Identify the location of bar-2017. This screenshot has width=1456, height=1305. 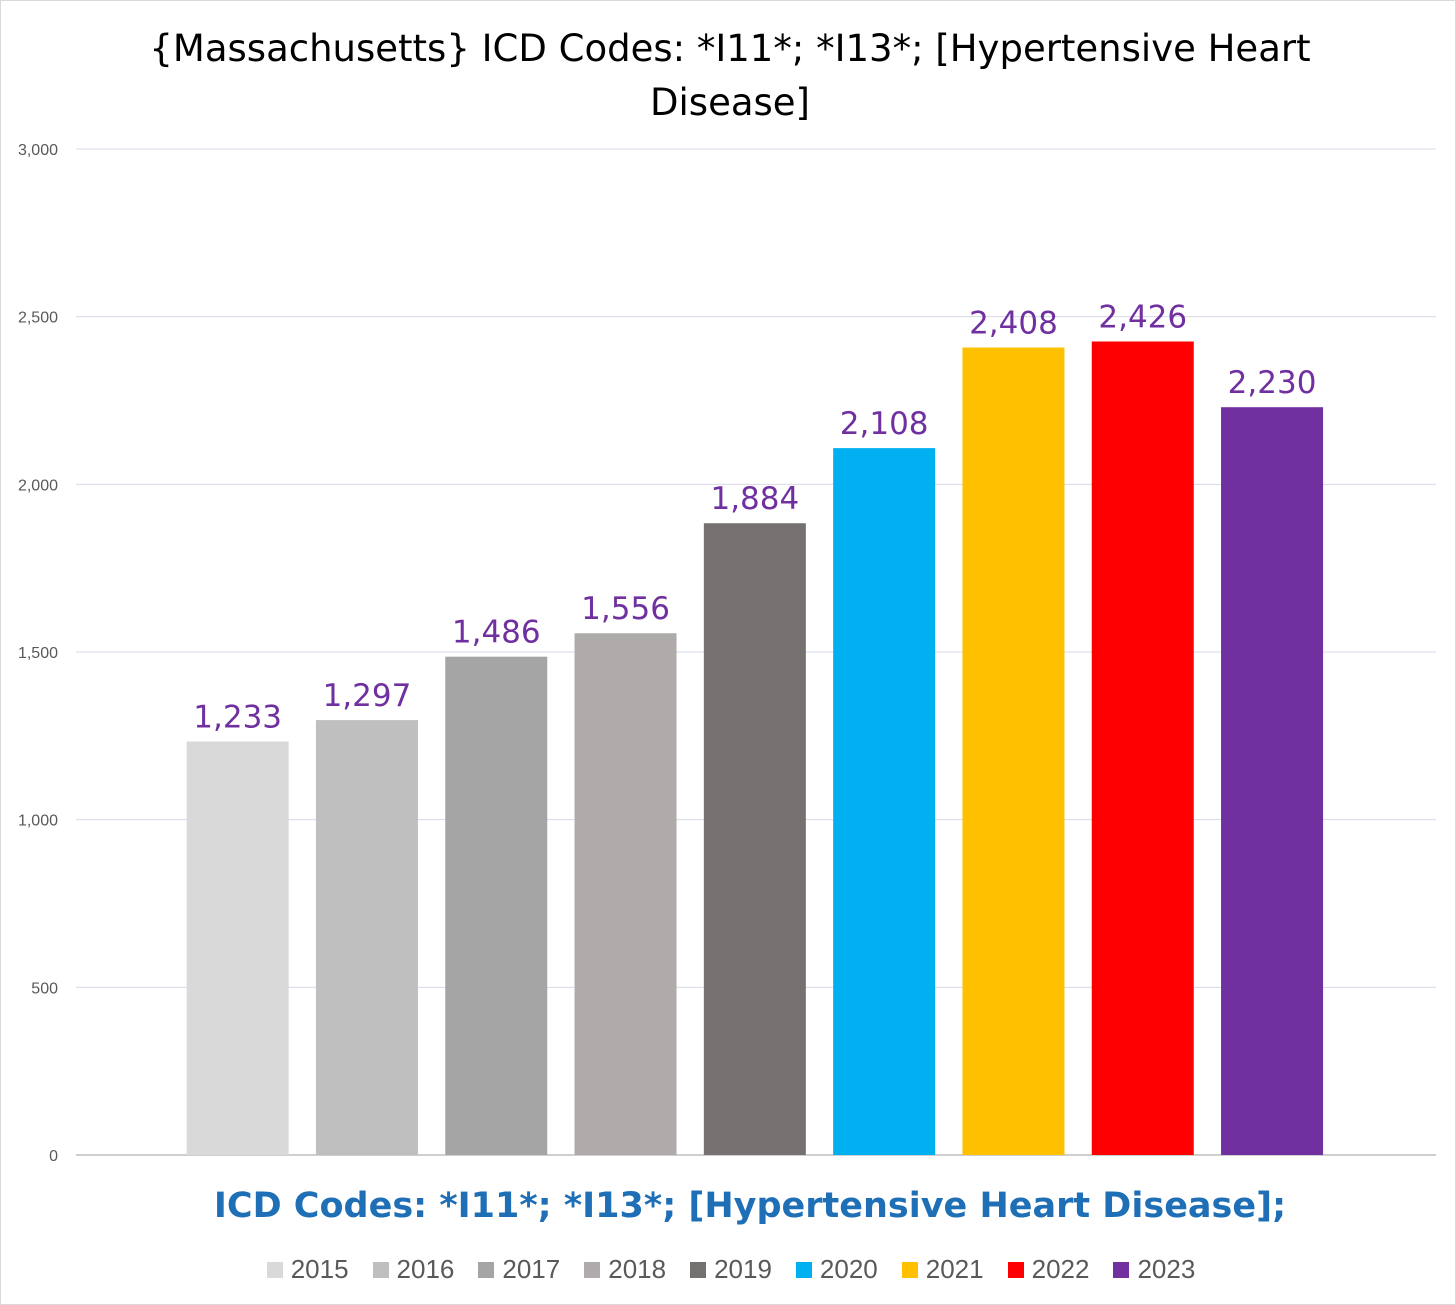
(496, 905).